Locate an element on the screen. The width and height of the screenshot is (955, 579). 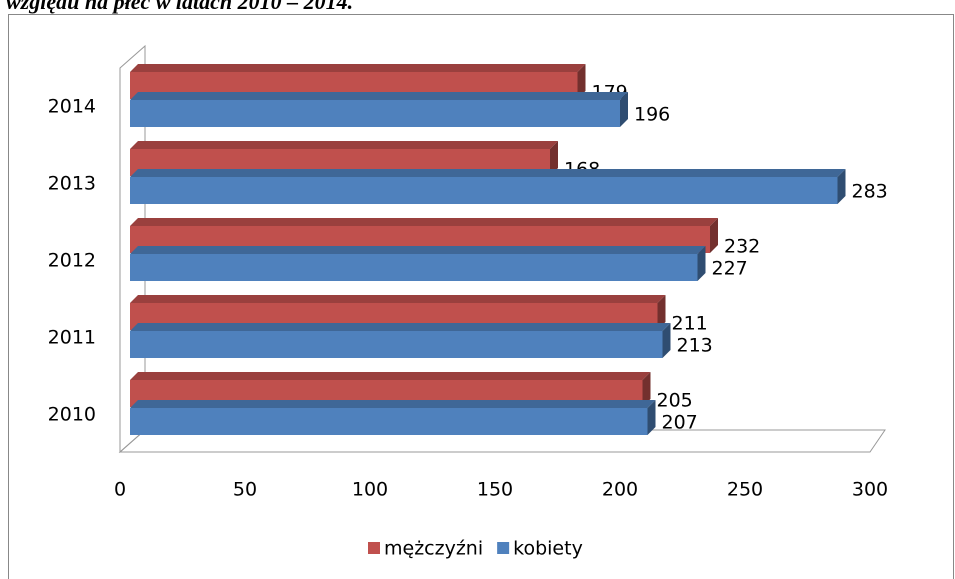
floor is located at coordinates (502, 441).